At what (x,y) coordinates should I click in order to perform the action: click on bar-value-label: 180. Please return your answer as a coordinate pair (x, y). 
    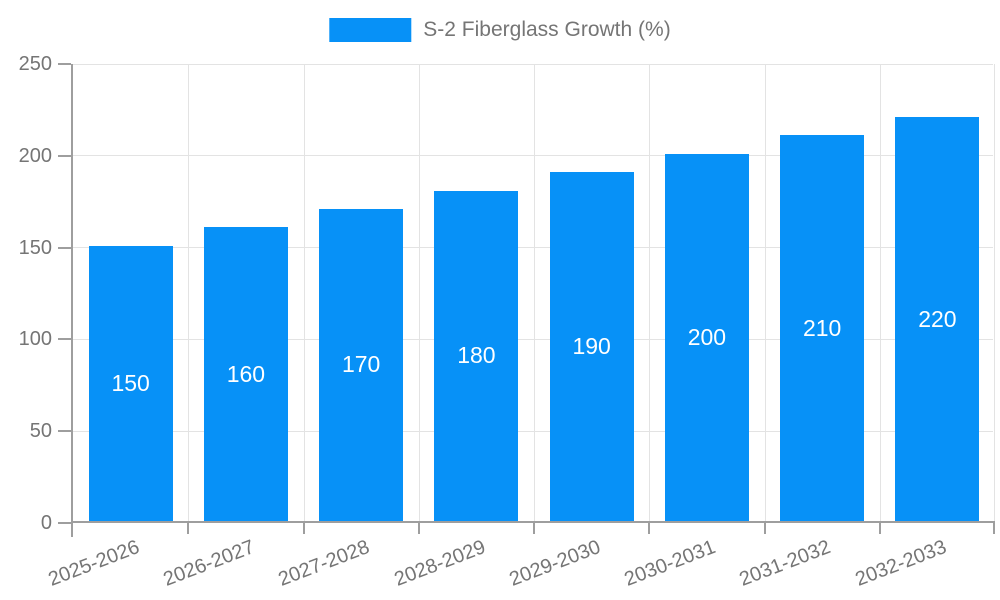
    Looking at the image, I should click on (476, 355).